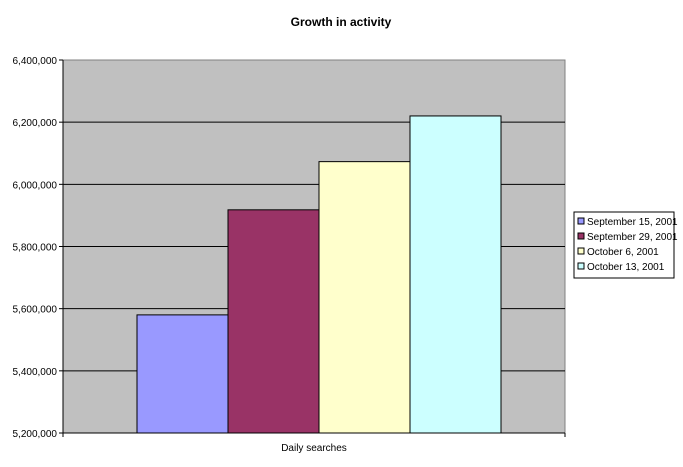  I want to click on y-tick-label: 6,000,000, so click(35, 185).